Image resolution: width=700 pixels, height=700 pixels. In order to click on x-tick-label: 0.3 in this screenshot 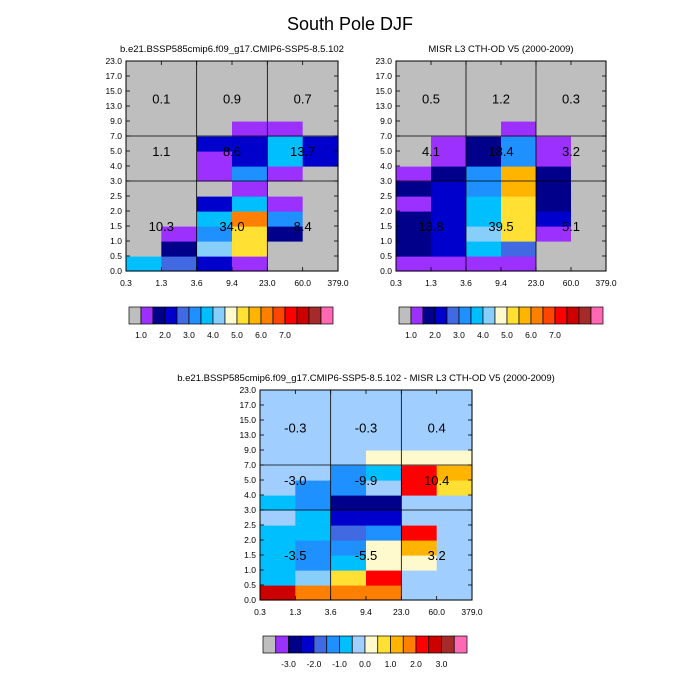, I will do `click(126, 283)`.